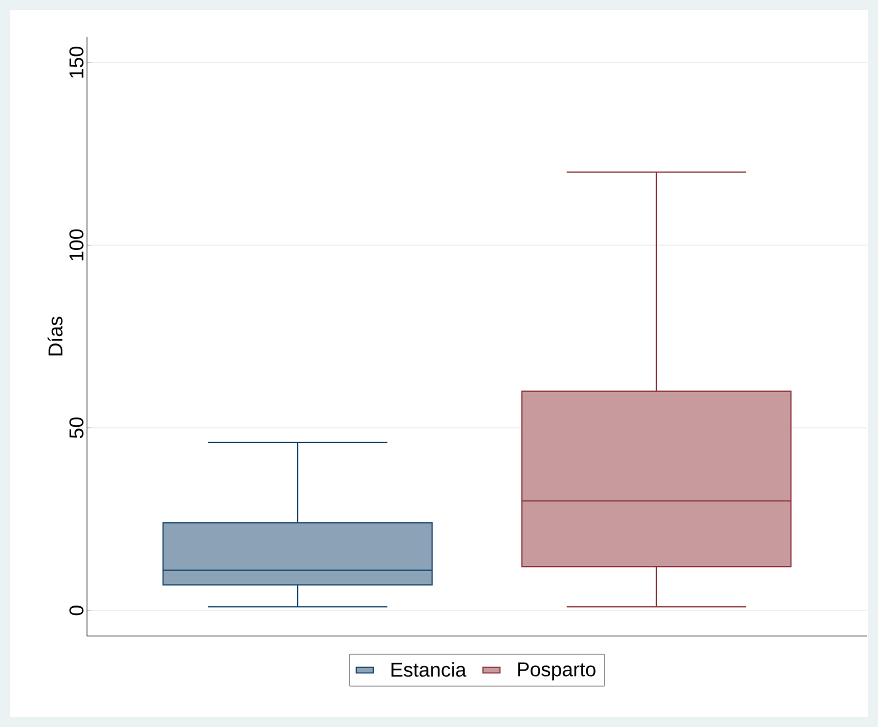  I want to click on legend-label: Posparto, so click(557, 671).